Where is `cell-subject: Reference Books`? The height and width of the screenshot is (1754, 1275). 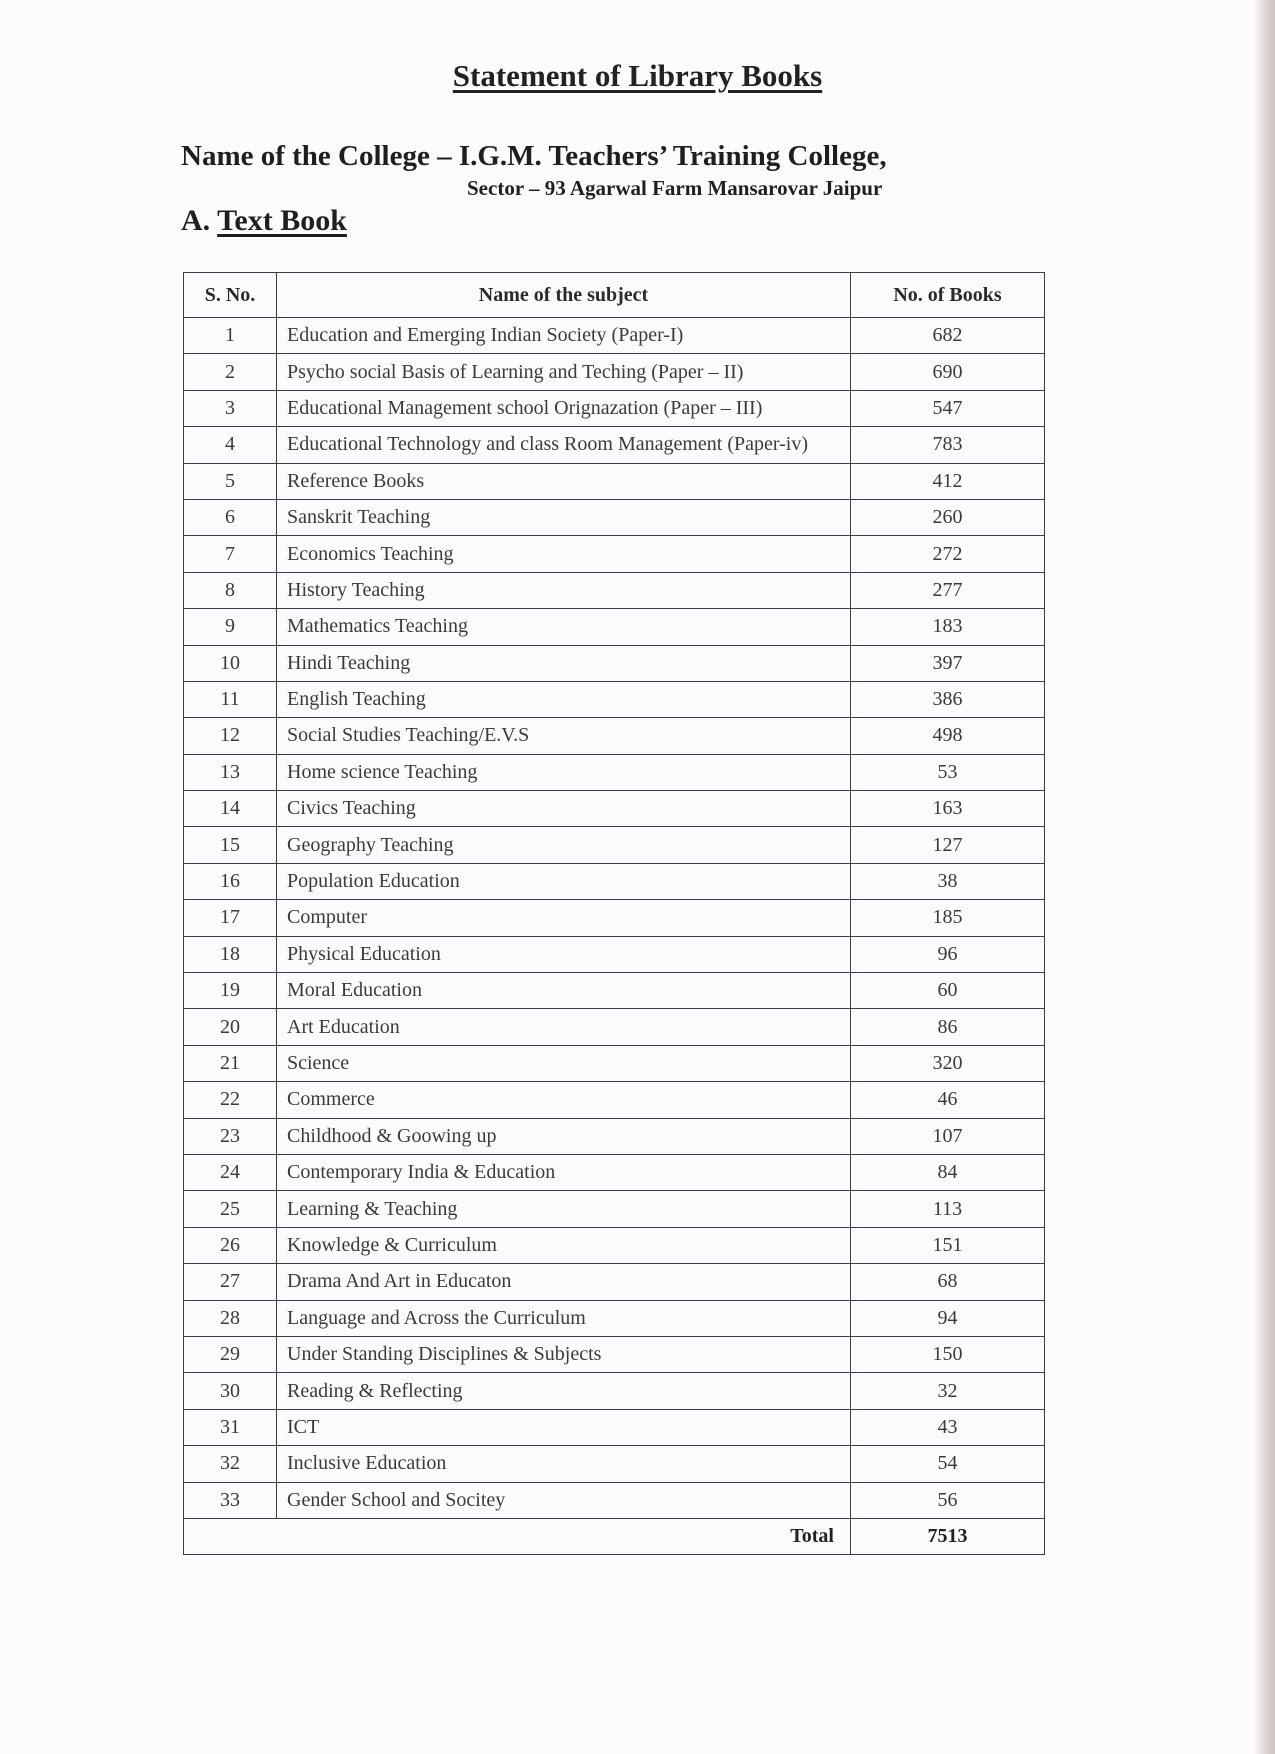
cell-subject: Reference Books is located at coordinates (563, 481).